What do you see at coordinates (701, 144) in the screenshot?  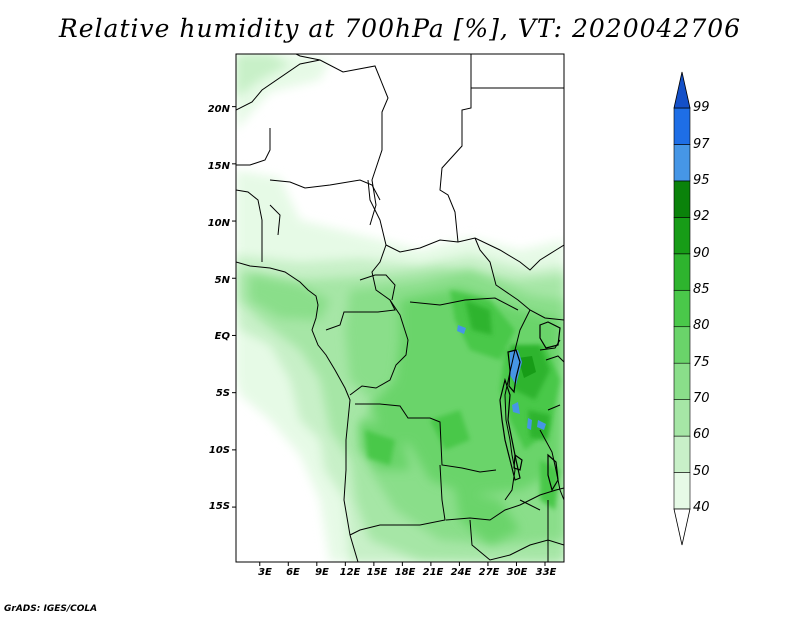 I see `colorbar-label: 97` at bounding box center [701, 144].